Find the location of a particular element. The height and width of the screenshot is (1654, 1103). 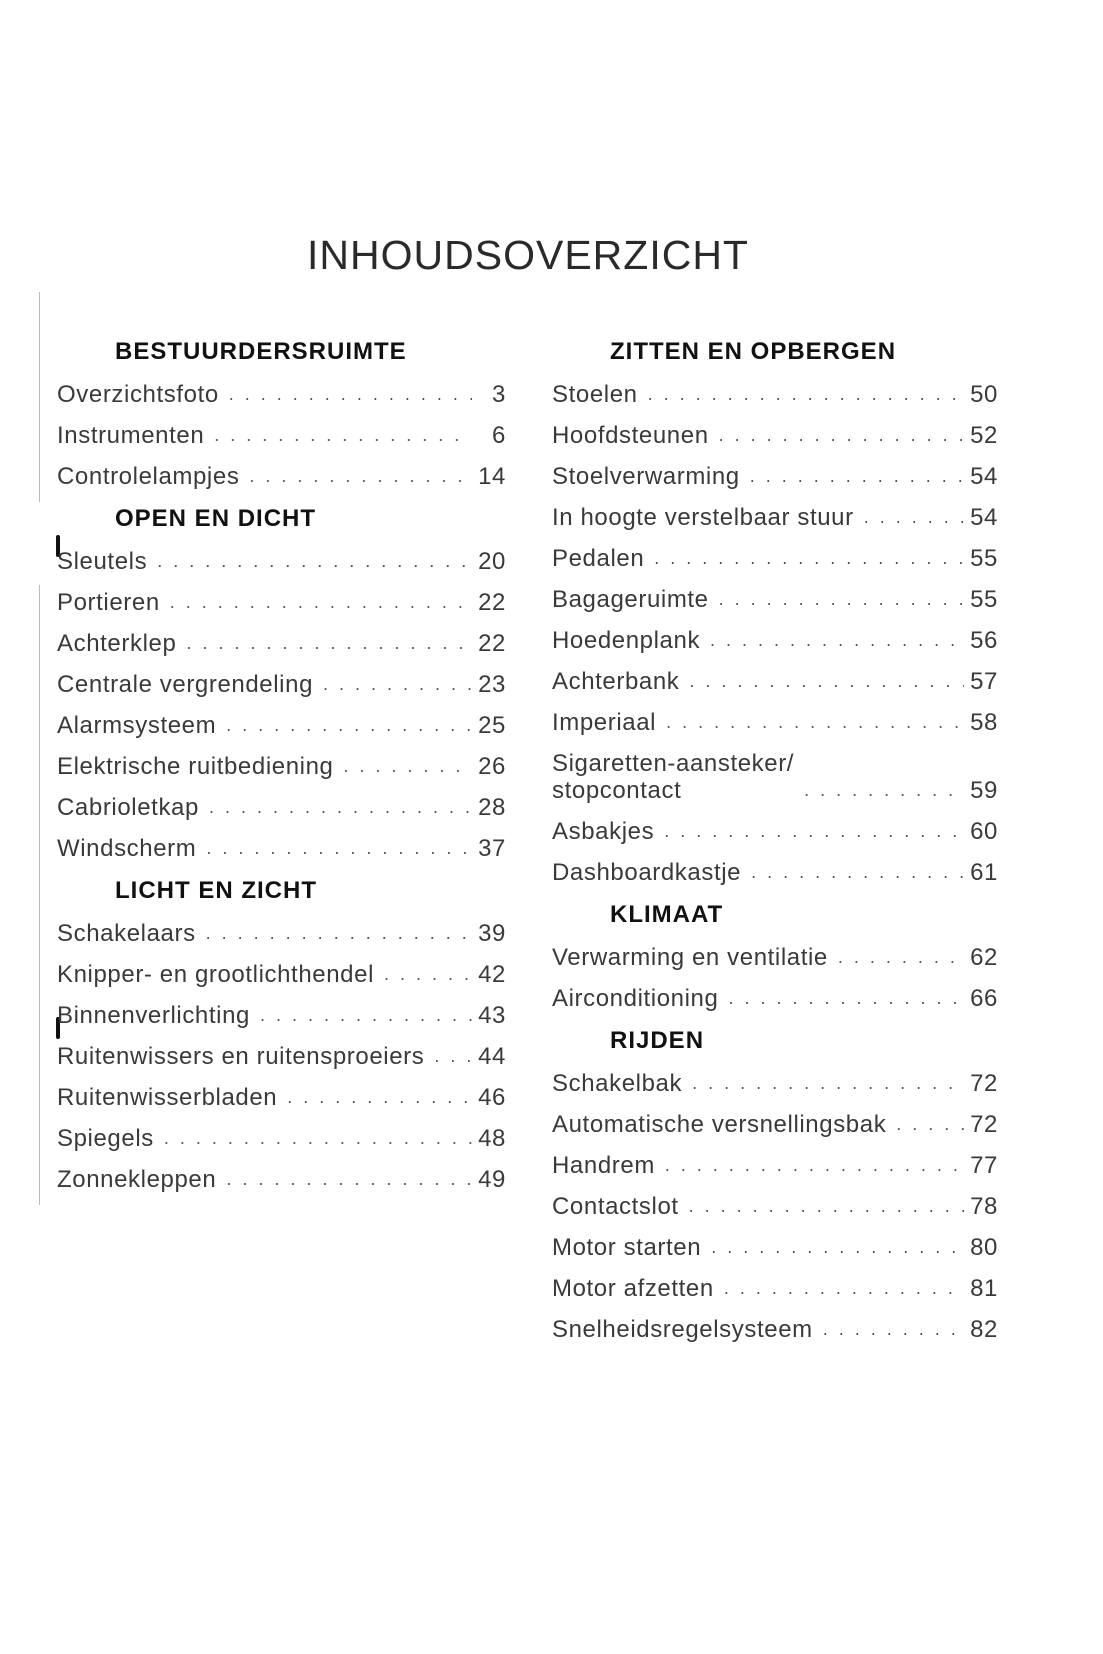

toc-entry: Imperiaal 58 is located at coordinates (775, 722).